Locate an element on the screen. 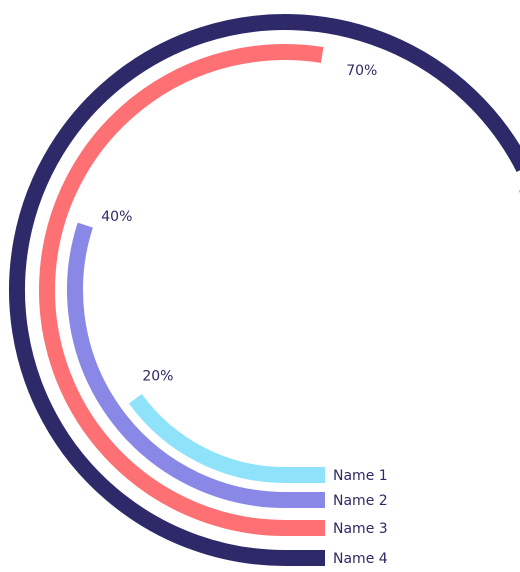 The image size is (520, 572). name-label-group: Name 1 Name 2 Name 3 Name 4 is located at coordinates (360, 517).